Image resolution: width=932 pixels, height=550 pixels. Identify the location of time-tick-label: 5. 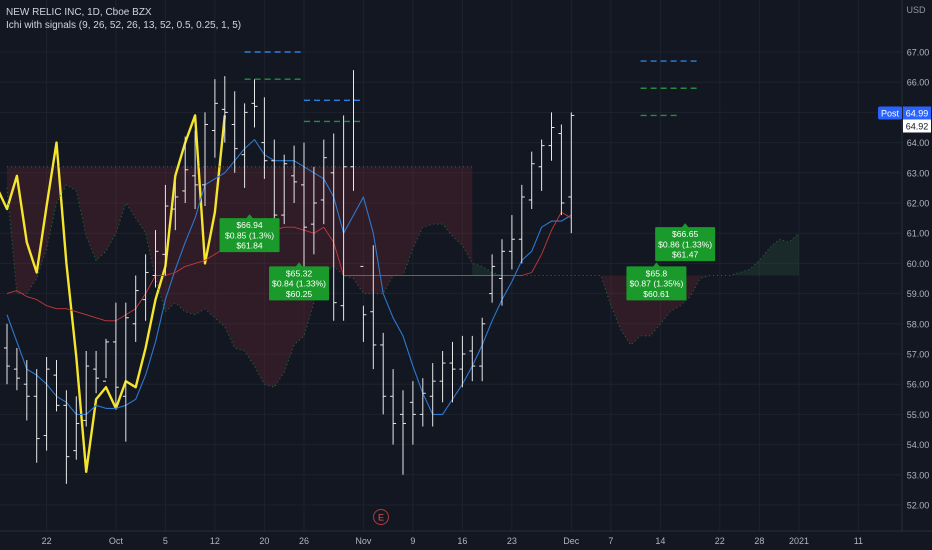
(165, 541).